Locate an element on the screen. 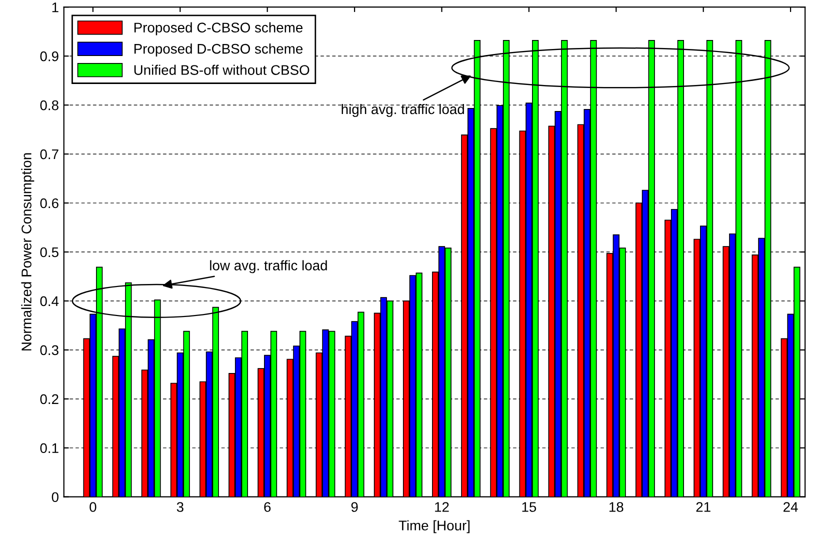  x-tick-label: 6 is located at coordinates (267, 507).